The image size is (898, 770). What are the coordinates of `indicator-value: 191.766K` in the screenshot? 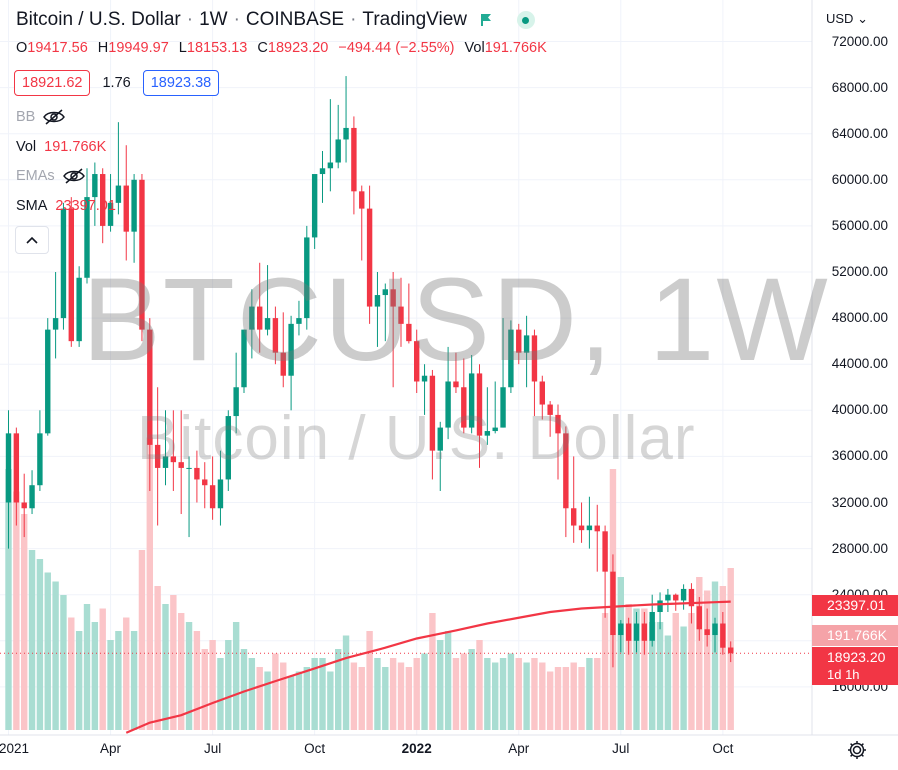 It's located at (75, 147).